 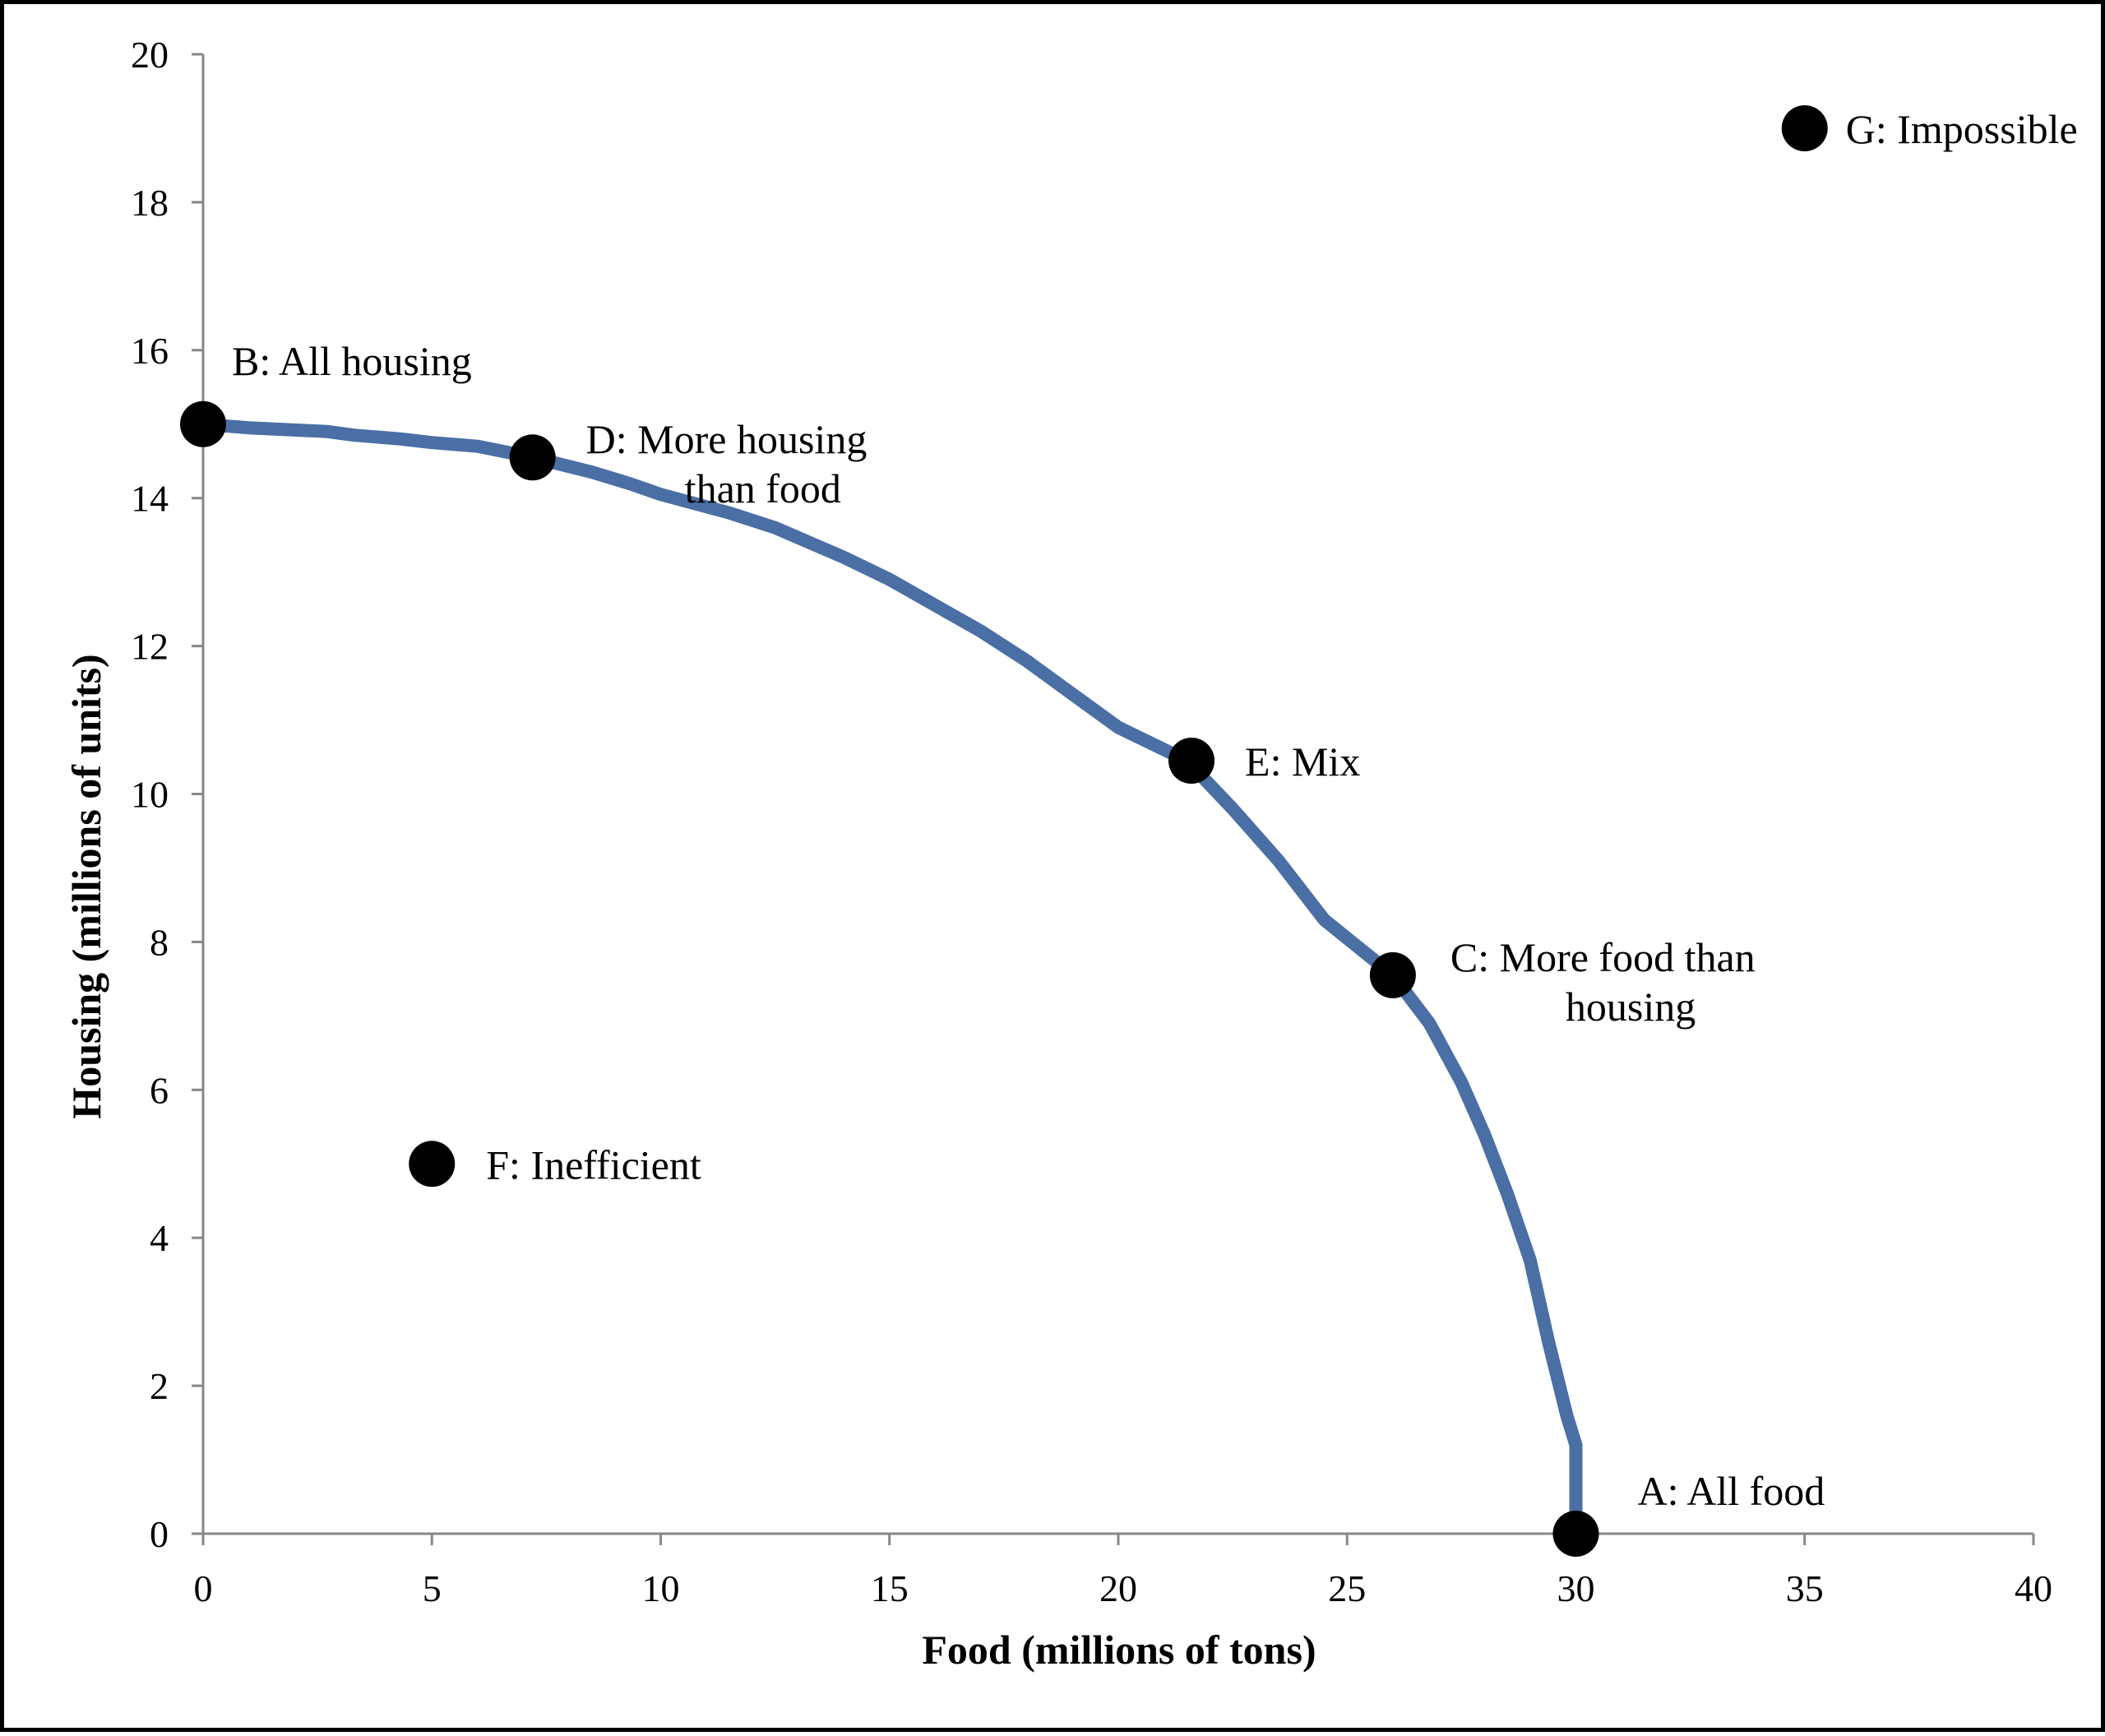 What do you see at coordinates (150, 795) in the screenshot?
I see `y-tick-label: 10` at bounding box center [150, 795].